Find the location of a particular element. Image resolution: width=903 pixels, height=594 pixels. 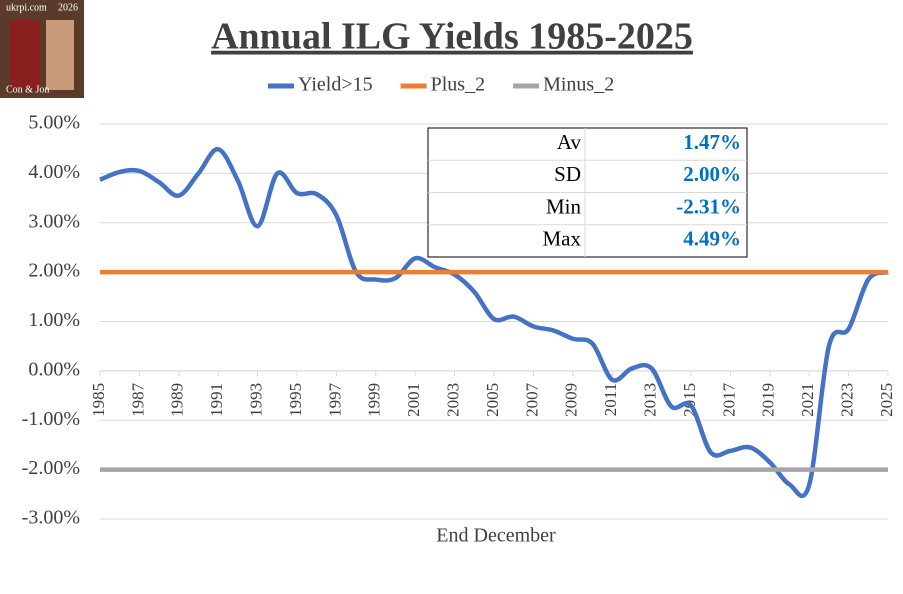

legend-label: Yield>15 is located at coordinates (335, 85).